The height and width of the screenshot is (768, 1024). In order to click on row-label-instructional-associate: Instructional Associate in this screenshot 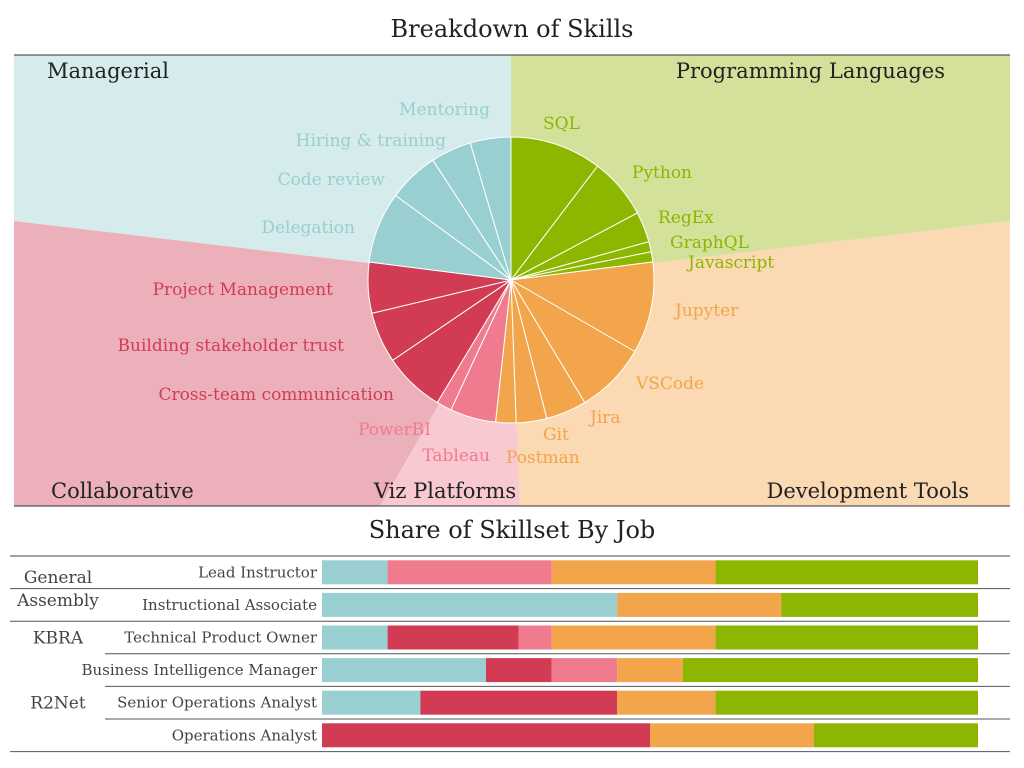, I will do `click(229, 605)`.